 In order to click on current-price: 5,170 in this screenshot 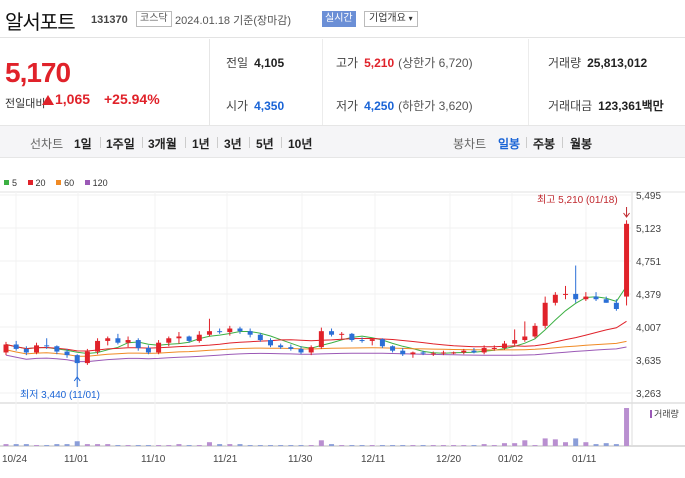, I will do `click(38, 72)`.